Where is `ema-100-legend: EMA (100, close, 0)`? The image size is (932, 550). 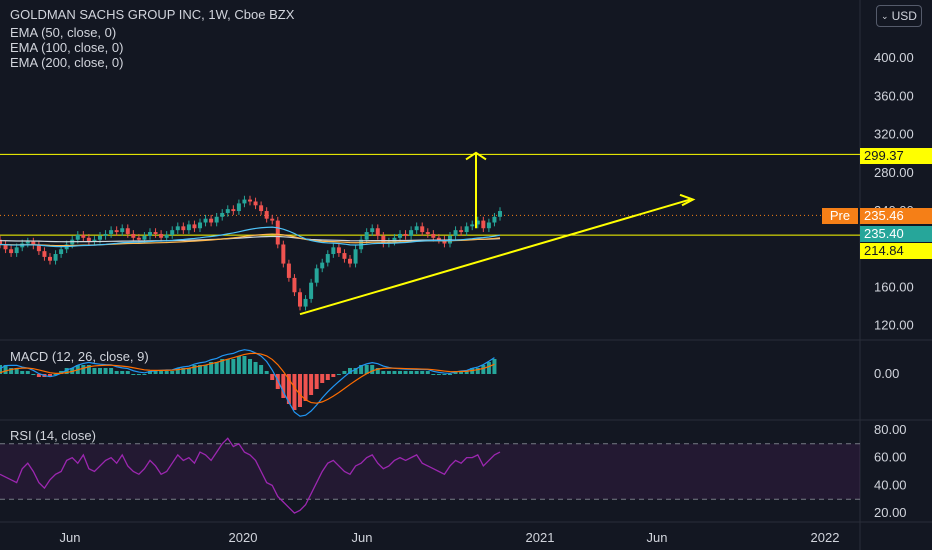
ema-100-legend: EMA (100, close, 0) is located at coordinates (67, 47).